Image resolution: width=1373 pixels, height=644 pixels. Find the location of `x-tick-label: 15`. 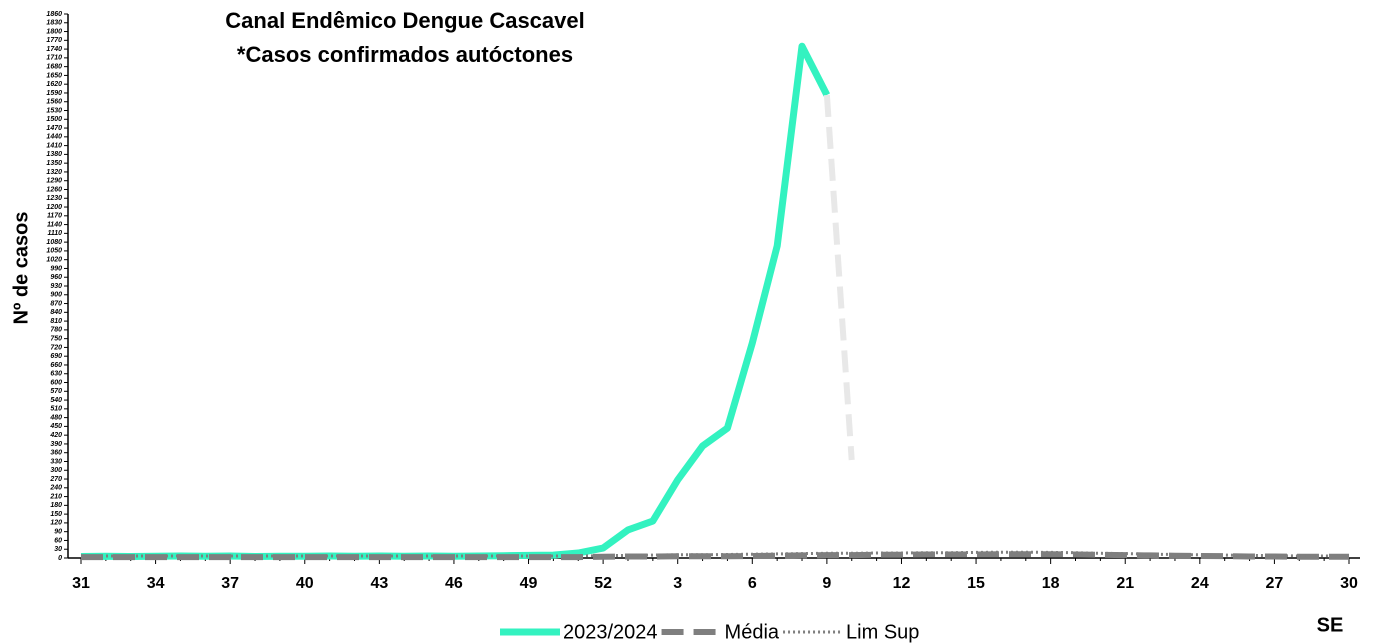

x-tick-label: 15 is located at coordinates (976, 583).